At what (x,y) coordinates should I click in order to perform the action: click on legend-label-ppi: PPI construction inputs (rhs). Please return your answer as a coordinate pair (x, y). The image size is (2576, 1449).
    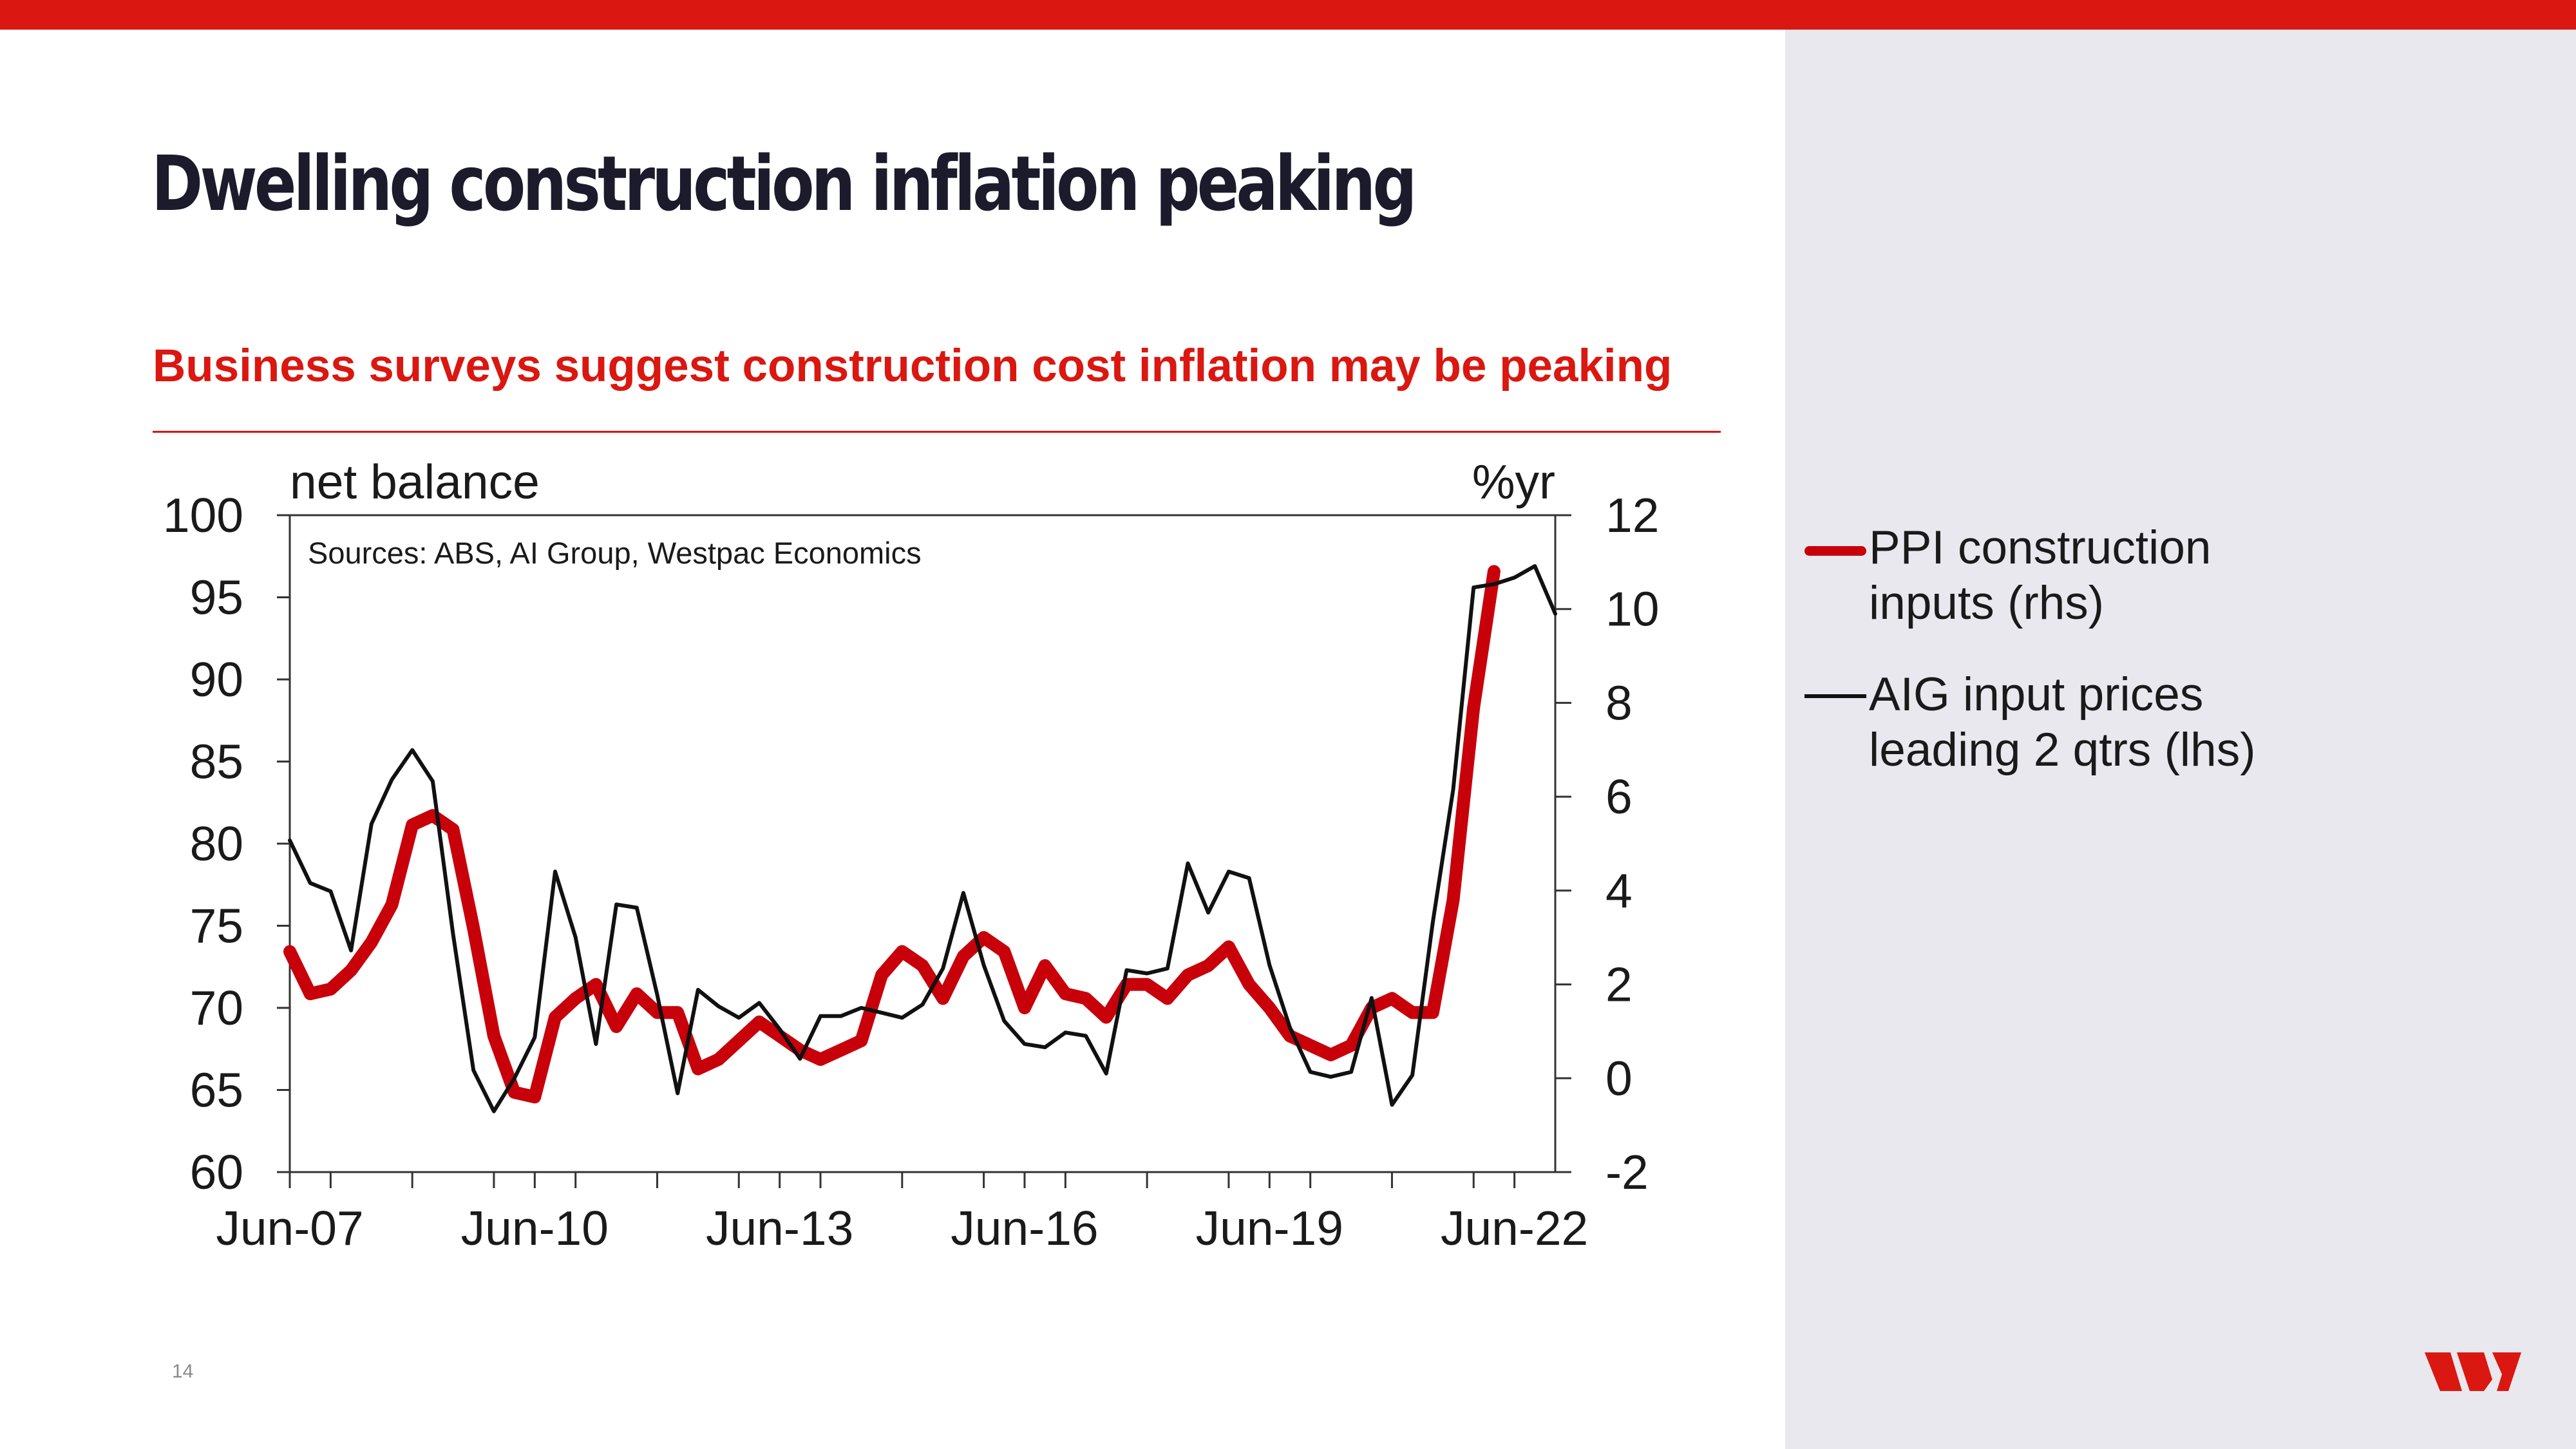
    Looking at the image, I should click on (2040, 575).